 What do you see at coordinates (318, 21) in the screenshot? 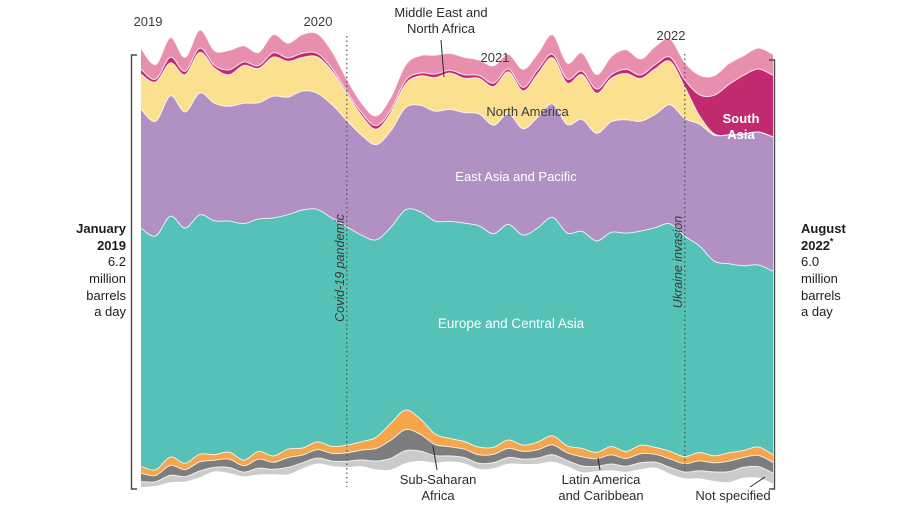
I see `x-tick-2020: 2020` at bounding box center [318, 21].